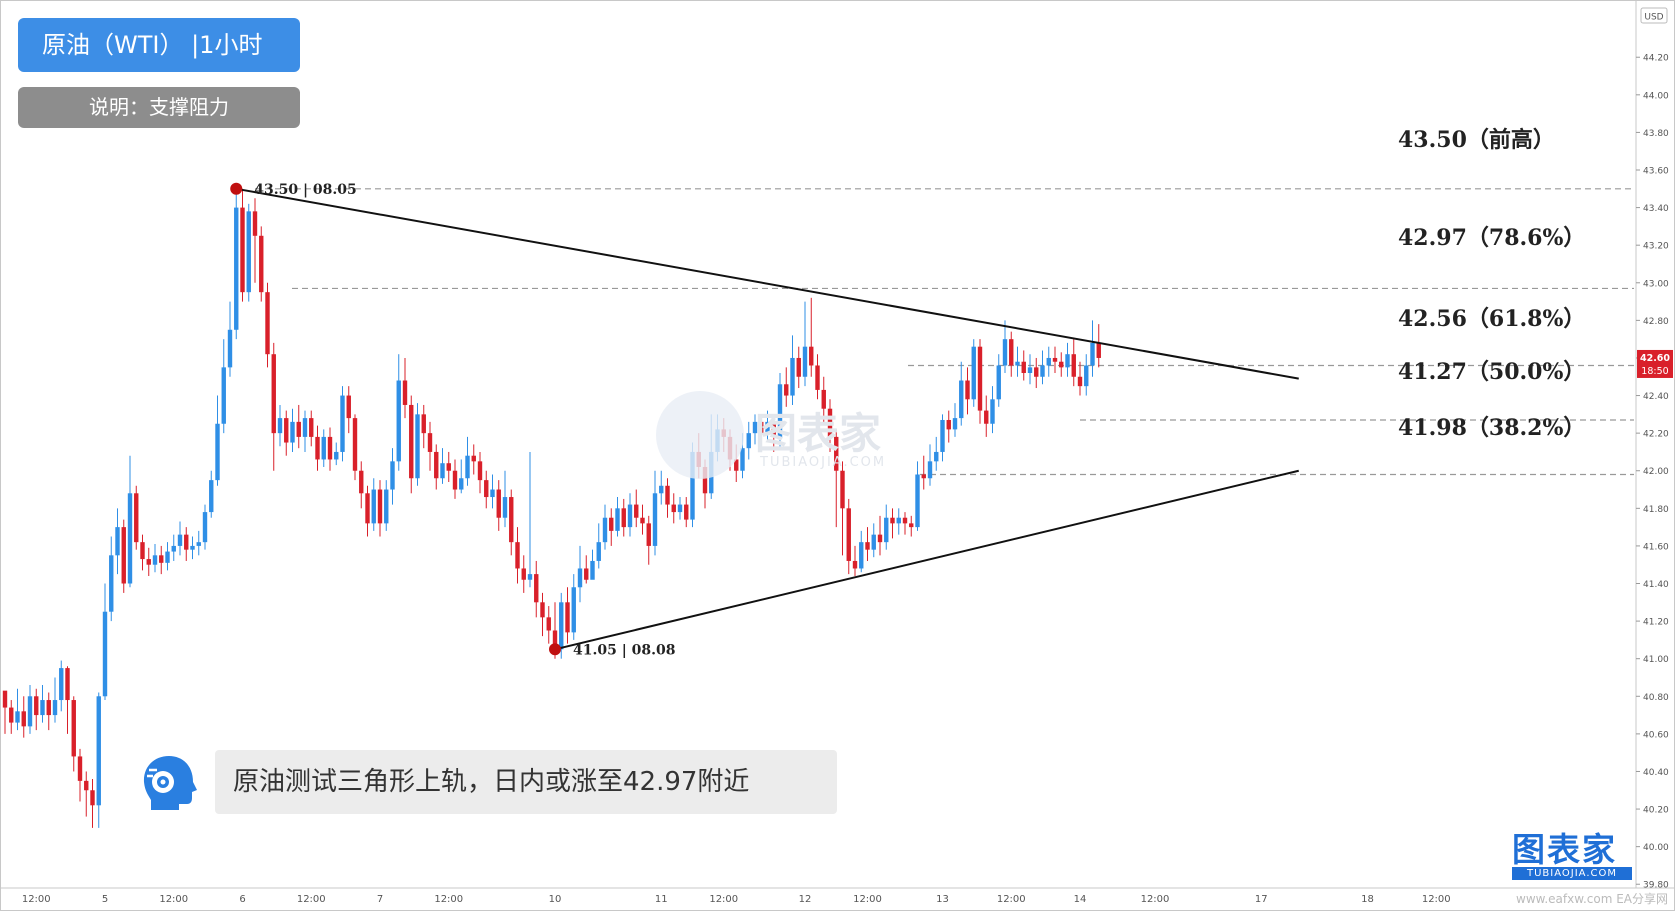 This screenshot has width=1675, height=911. Describe the element at coordinates (1656, 510) in the screenshot. I see `y-tick-label: 41.80` at that location.